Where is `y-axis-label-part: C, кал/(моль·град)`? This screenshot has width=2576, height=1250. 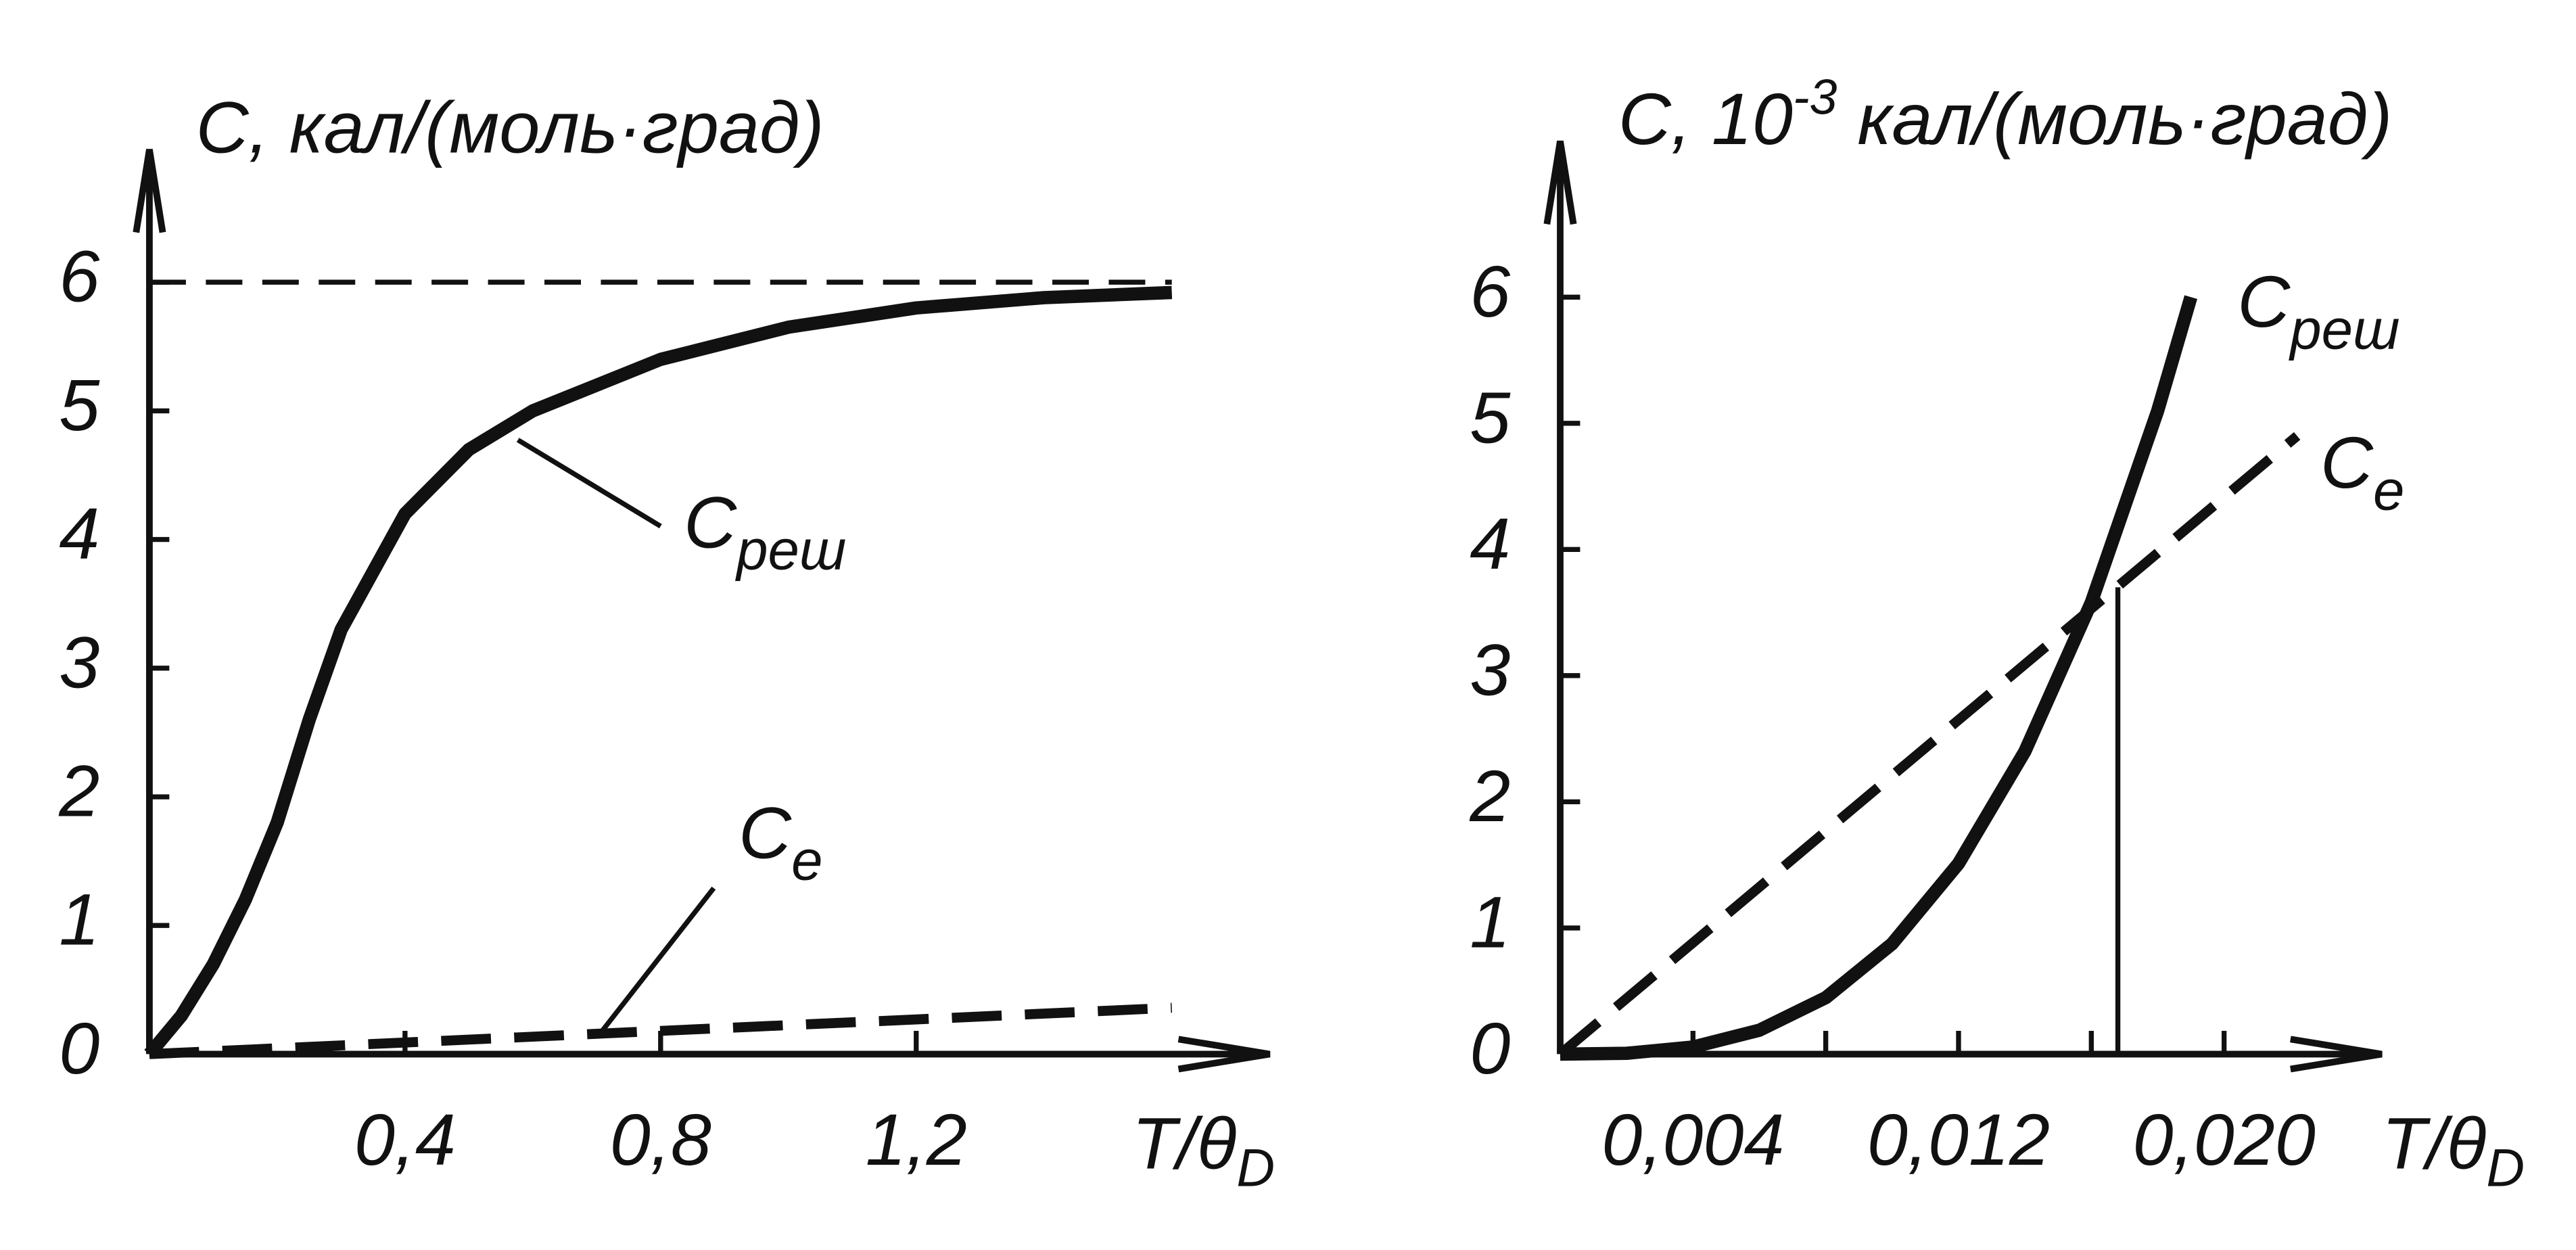
y-axis-label-part: C, кал/(моль·град) is located at coordinates (510, 127).